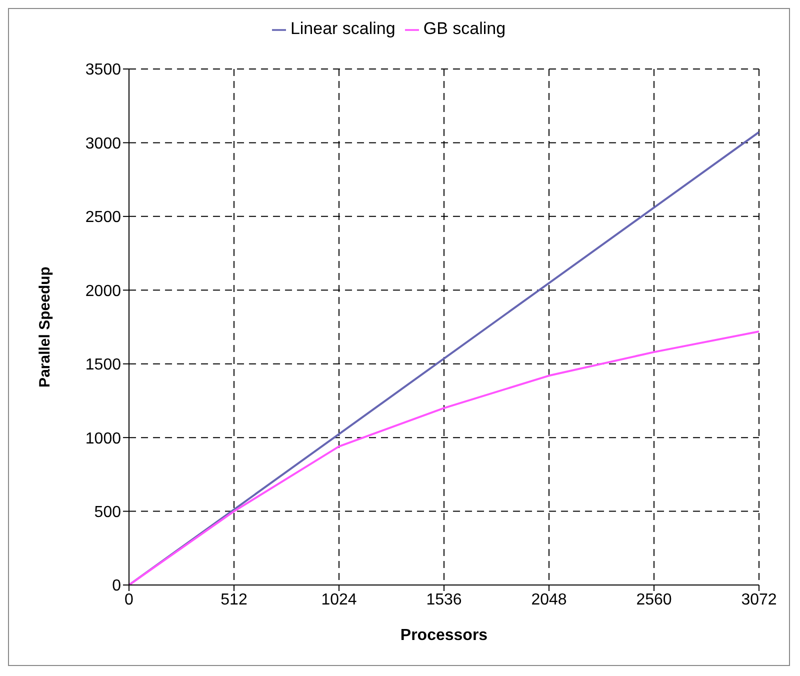  What do you see at coordinates (343, 28) in the screenshot?
I see `legend-label: Linear scaling` at bounding box center [343, 28].